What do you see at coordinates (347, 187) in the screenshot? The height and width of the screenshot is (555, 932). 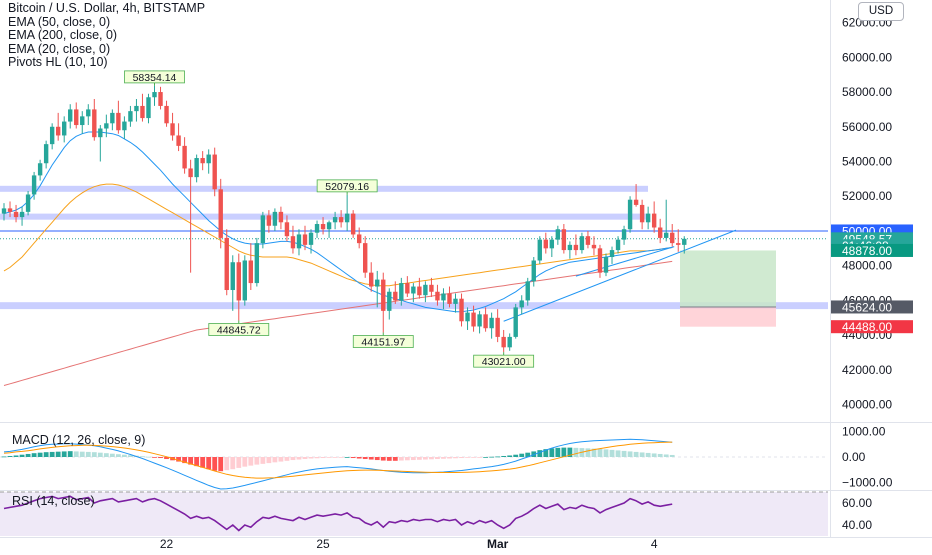 I see `pivot-label-text: 52079.16` at bounding box center [347, 187].